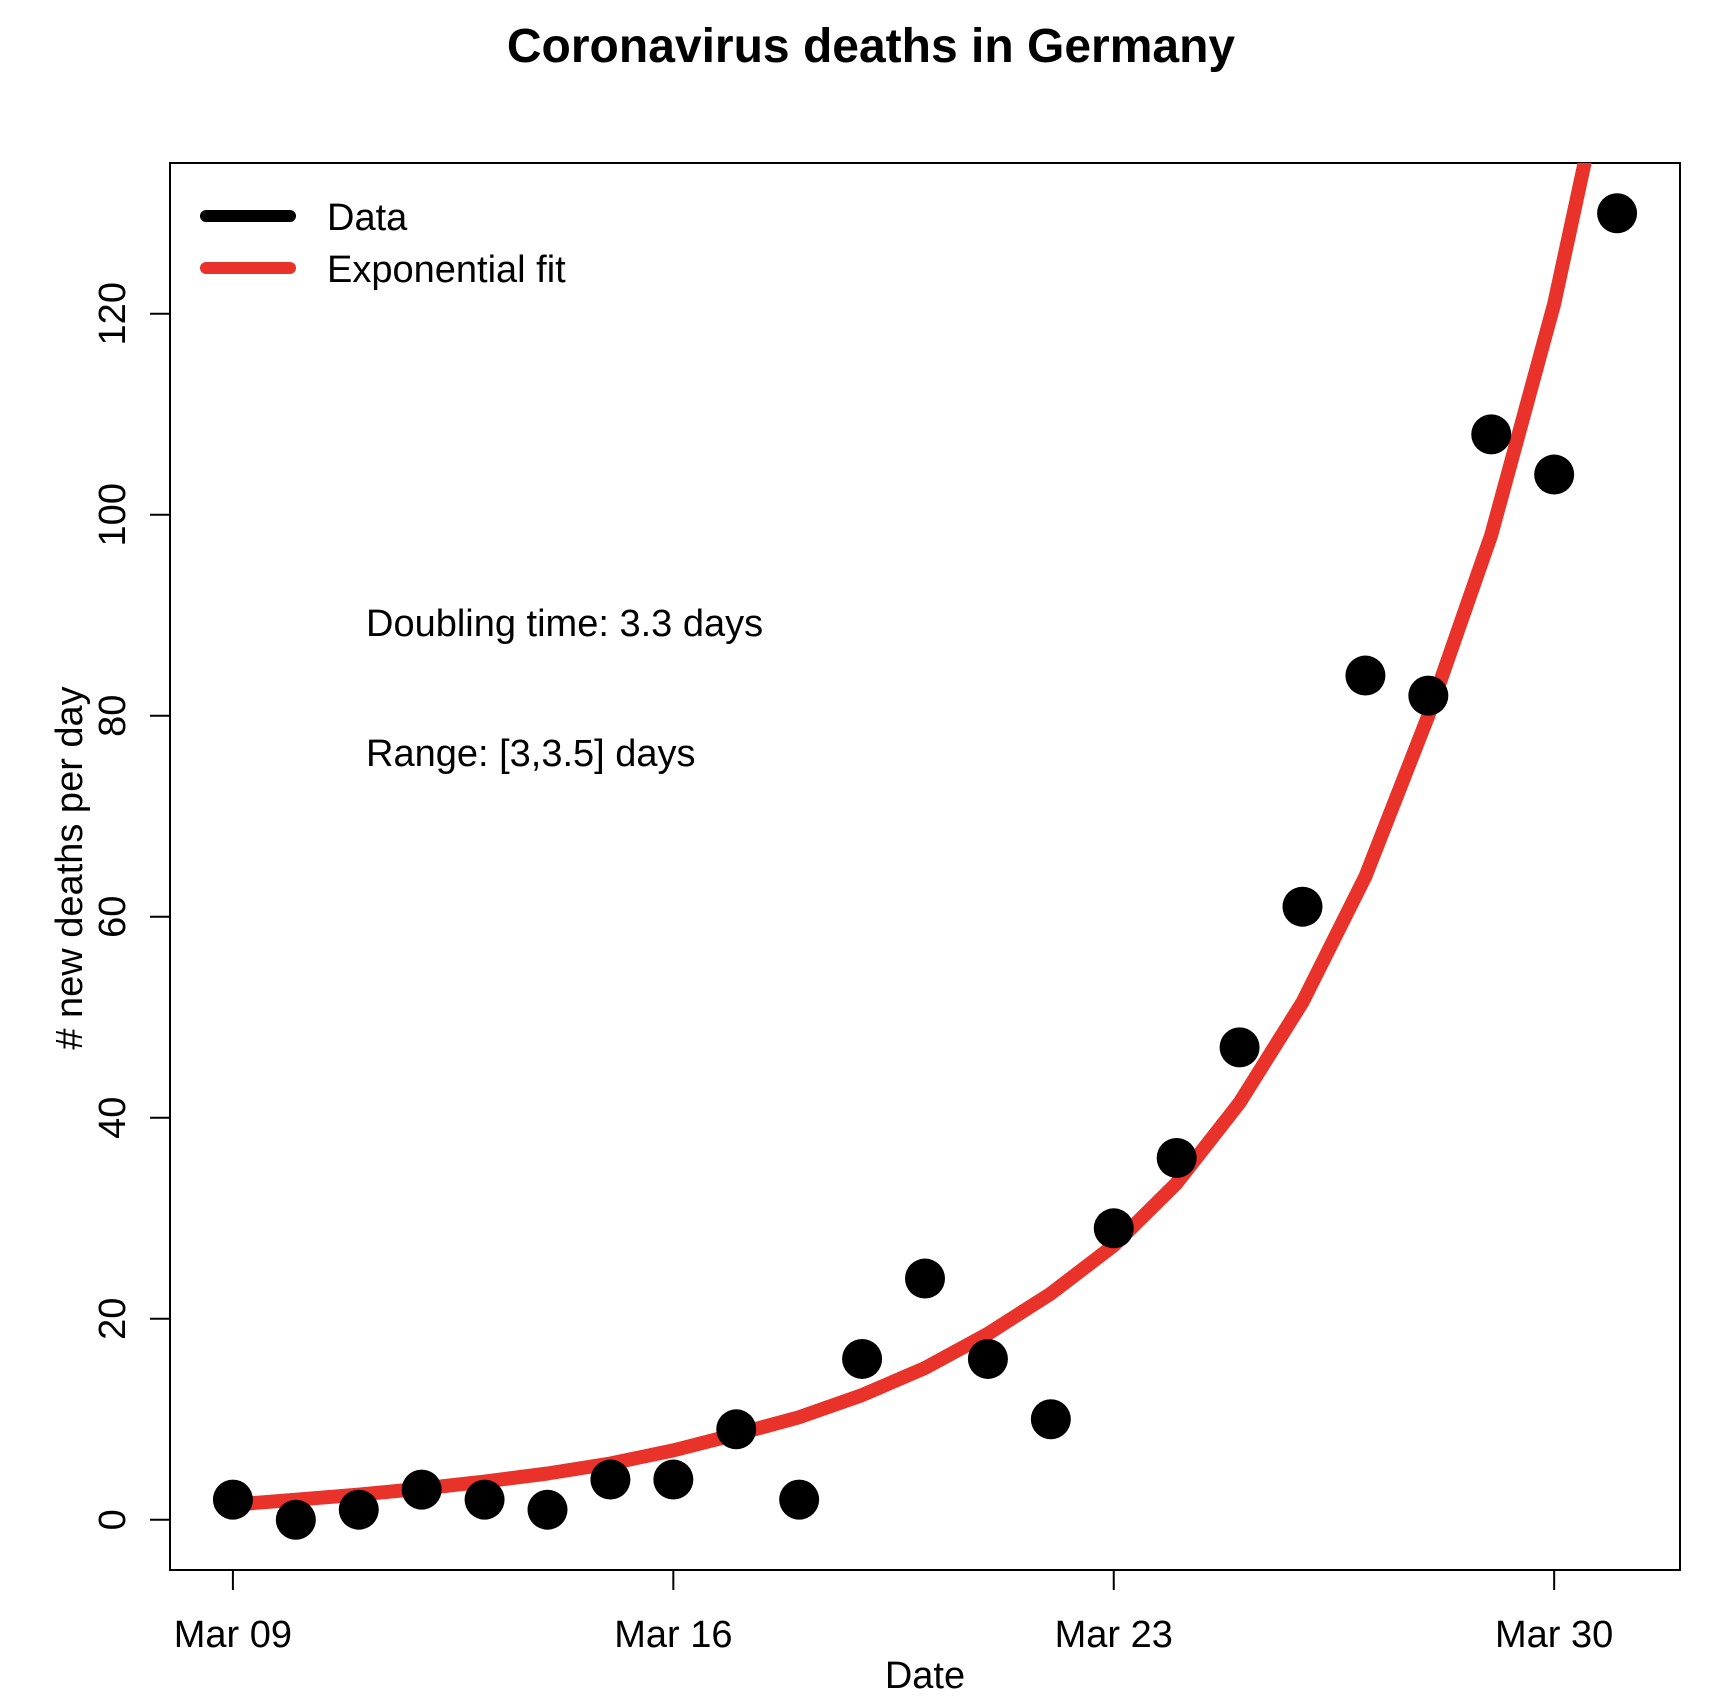 The height and width of the screenshot is (1708, 1728). Describe the element at coordinates (113, 1118) in the screenshot. I see `y-tick-label: 40` at that location.